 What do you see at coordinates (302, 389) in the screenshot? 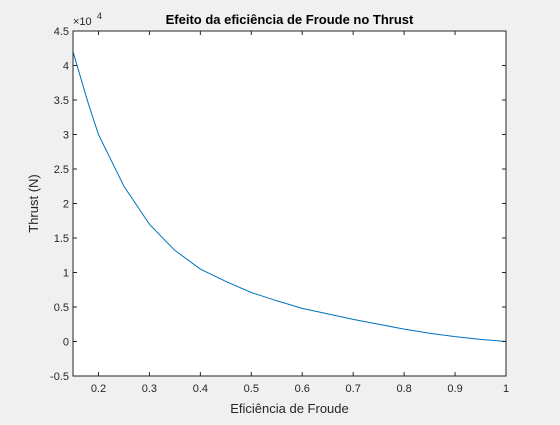
I see `x-tick-label: 0.6` at bounding box center [302, 389].